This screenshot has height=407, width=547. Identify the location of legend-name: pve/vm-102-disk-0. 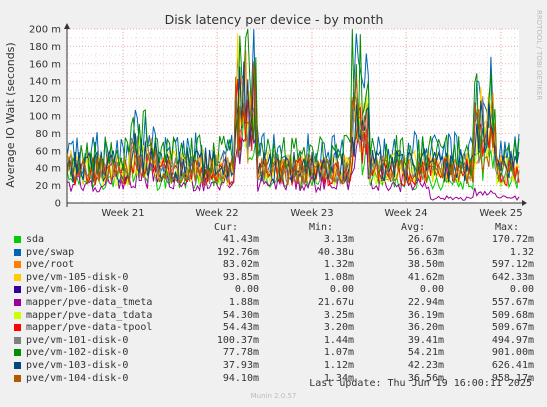
(77, 353).